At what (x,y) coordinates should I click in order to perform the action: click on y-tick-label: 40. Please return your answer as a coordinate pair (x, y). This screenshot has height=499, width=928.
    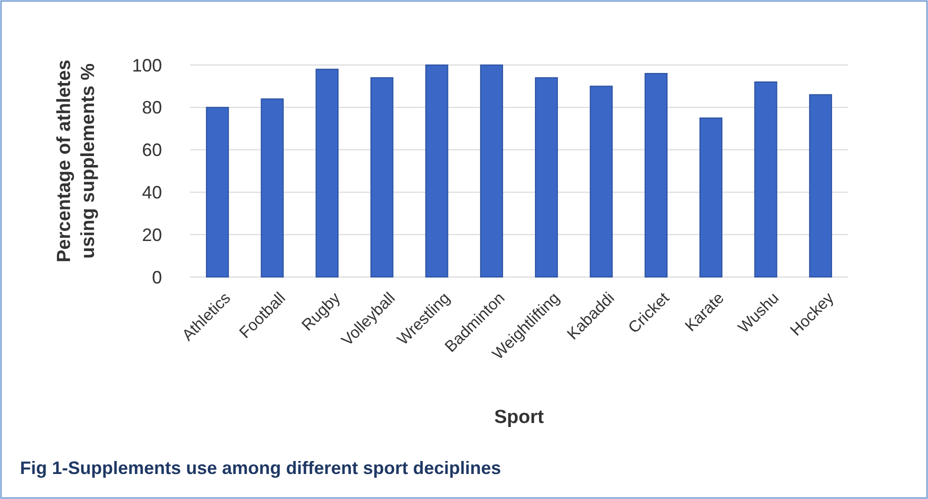
    Looking at the image, I should click on (152, 192).